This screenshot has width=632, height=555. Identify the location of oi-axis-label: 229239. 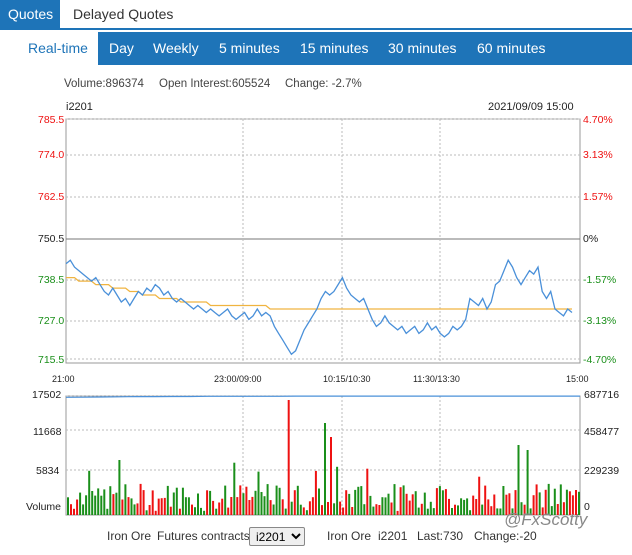
(602, 471).